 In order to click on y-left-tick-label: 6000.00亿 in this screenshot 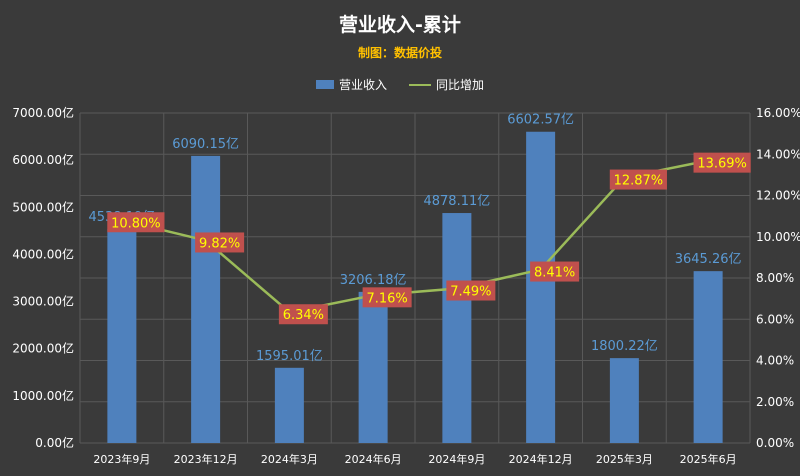, I will do `click(43, 159)`.